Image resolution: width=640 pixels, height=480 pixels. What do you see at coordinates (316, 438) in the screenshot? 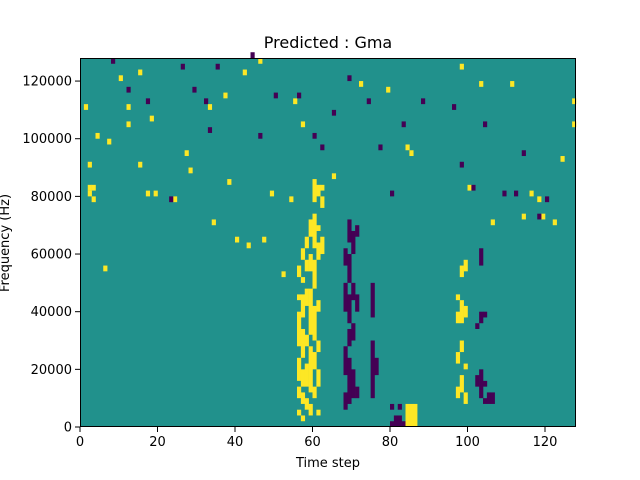
I see `x-axis: 0 20 40 60 80 100 120` at bounding box center [316, 438].